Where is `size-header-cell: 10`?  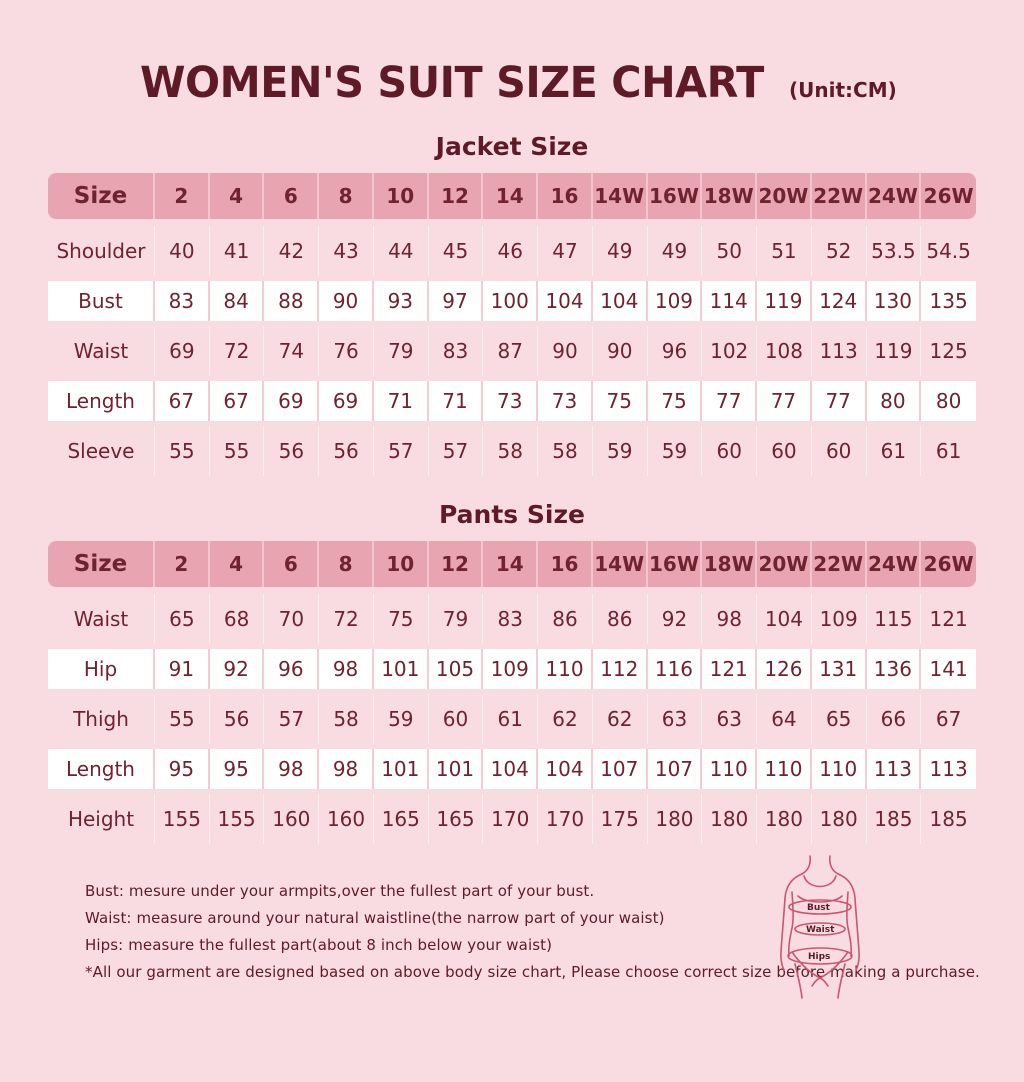 size-header-cell: 10 is located at coordinates (401, 564).